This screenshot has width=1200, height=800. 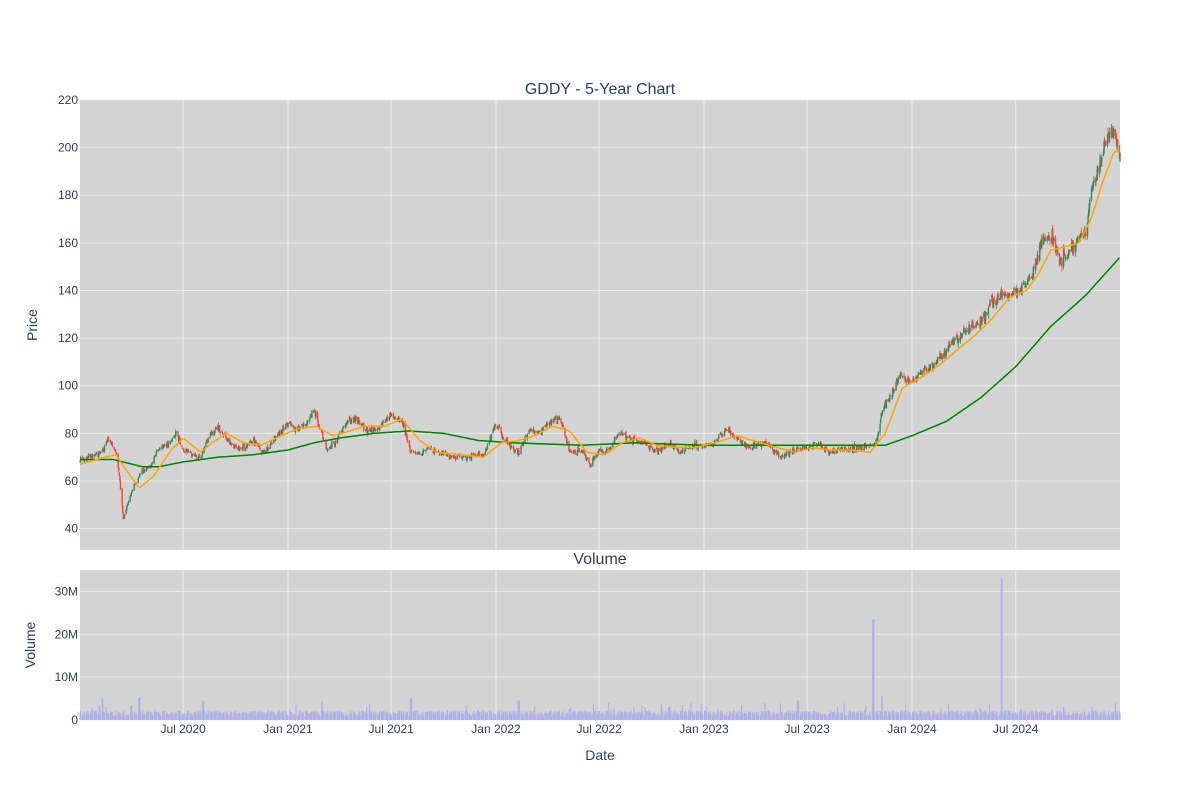 I want to click on price-y-tick-label: 100, so click(x=68, y=386).